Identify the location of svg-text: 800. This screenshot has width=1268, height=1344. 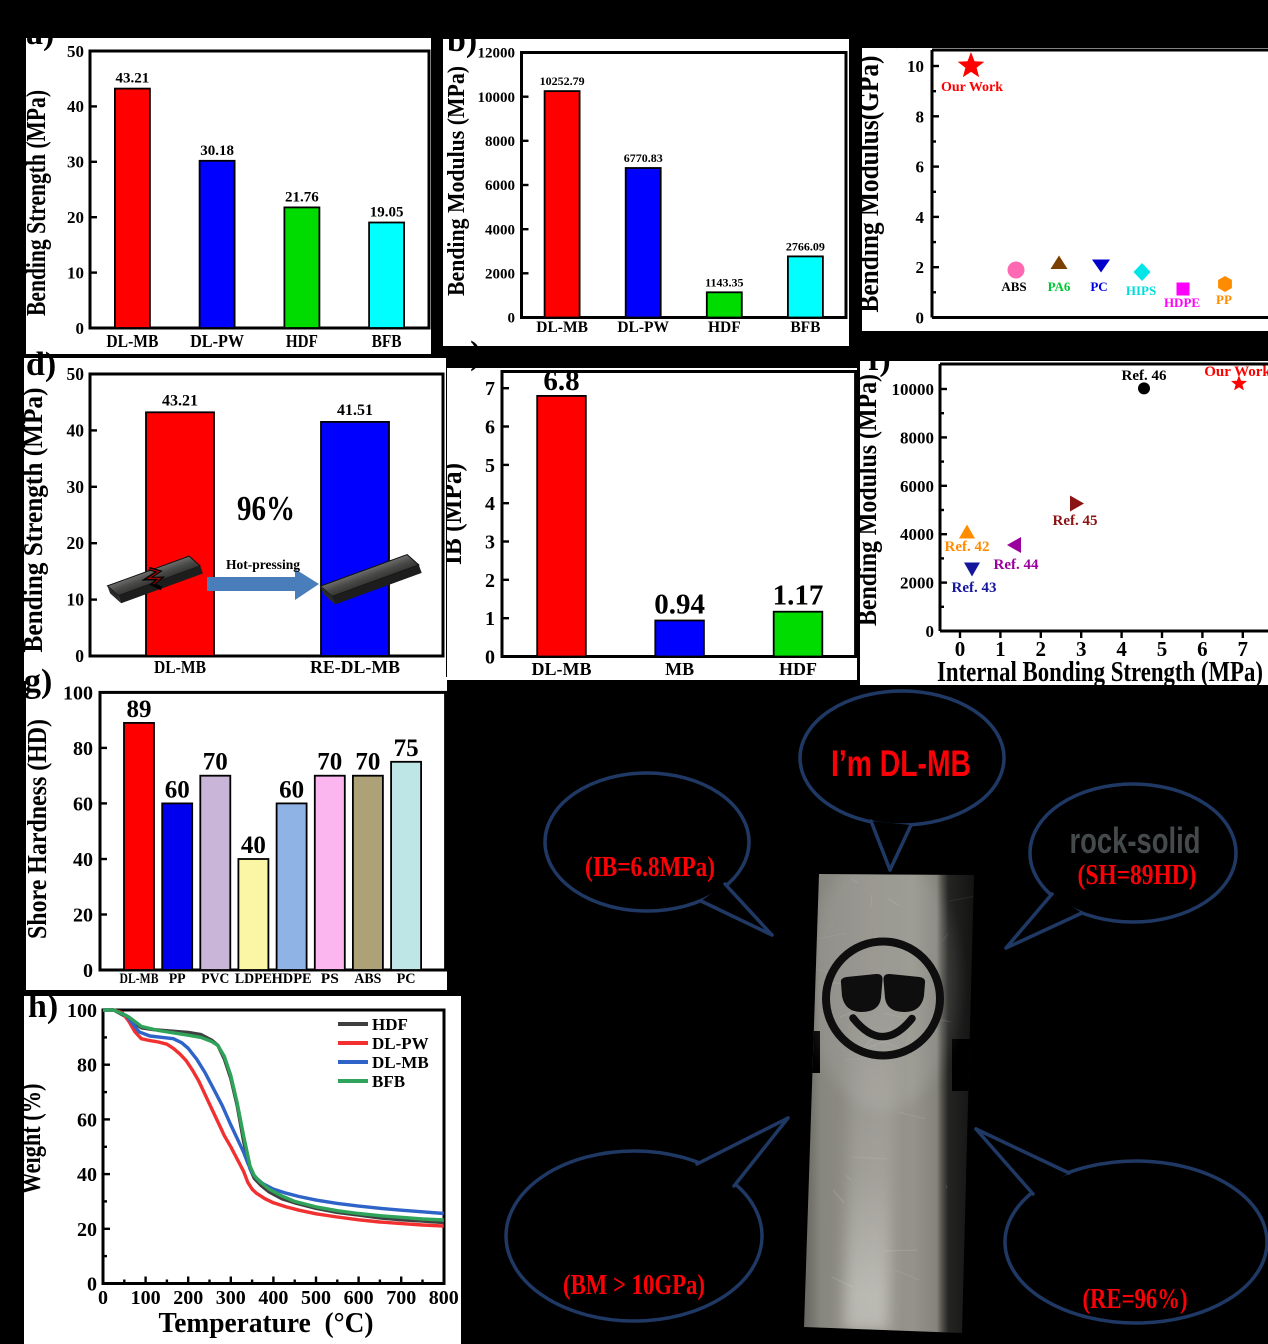
(444, 1298).